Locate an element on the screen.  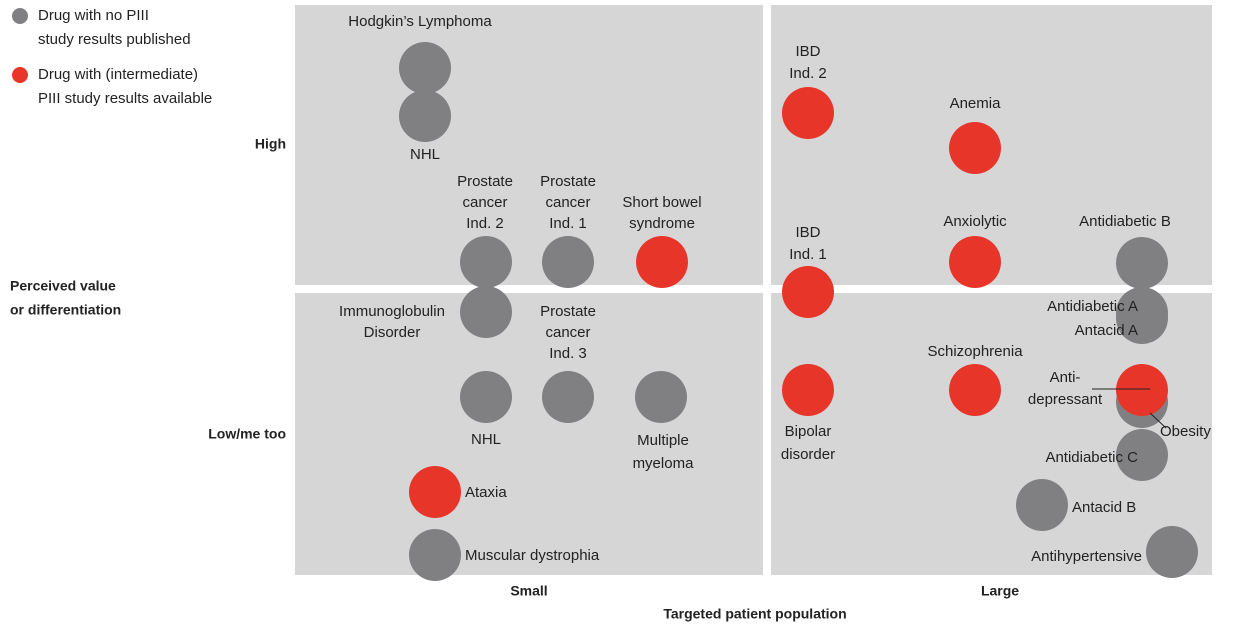
y-label: High is located at coordinates (270, 144).